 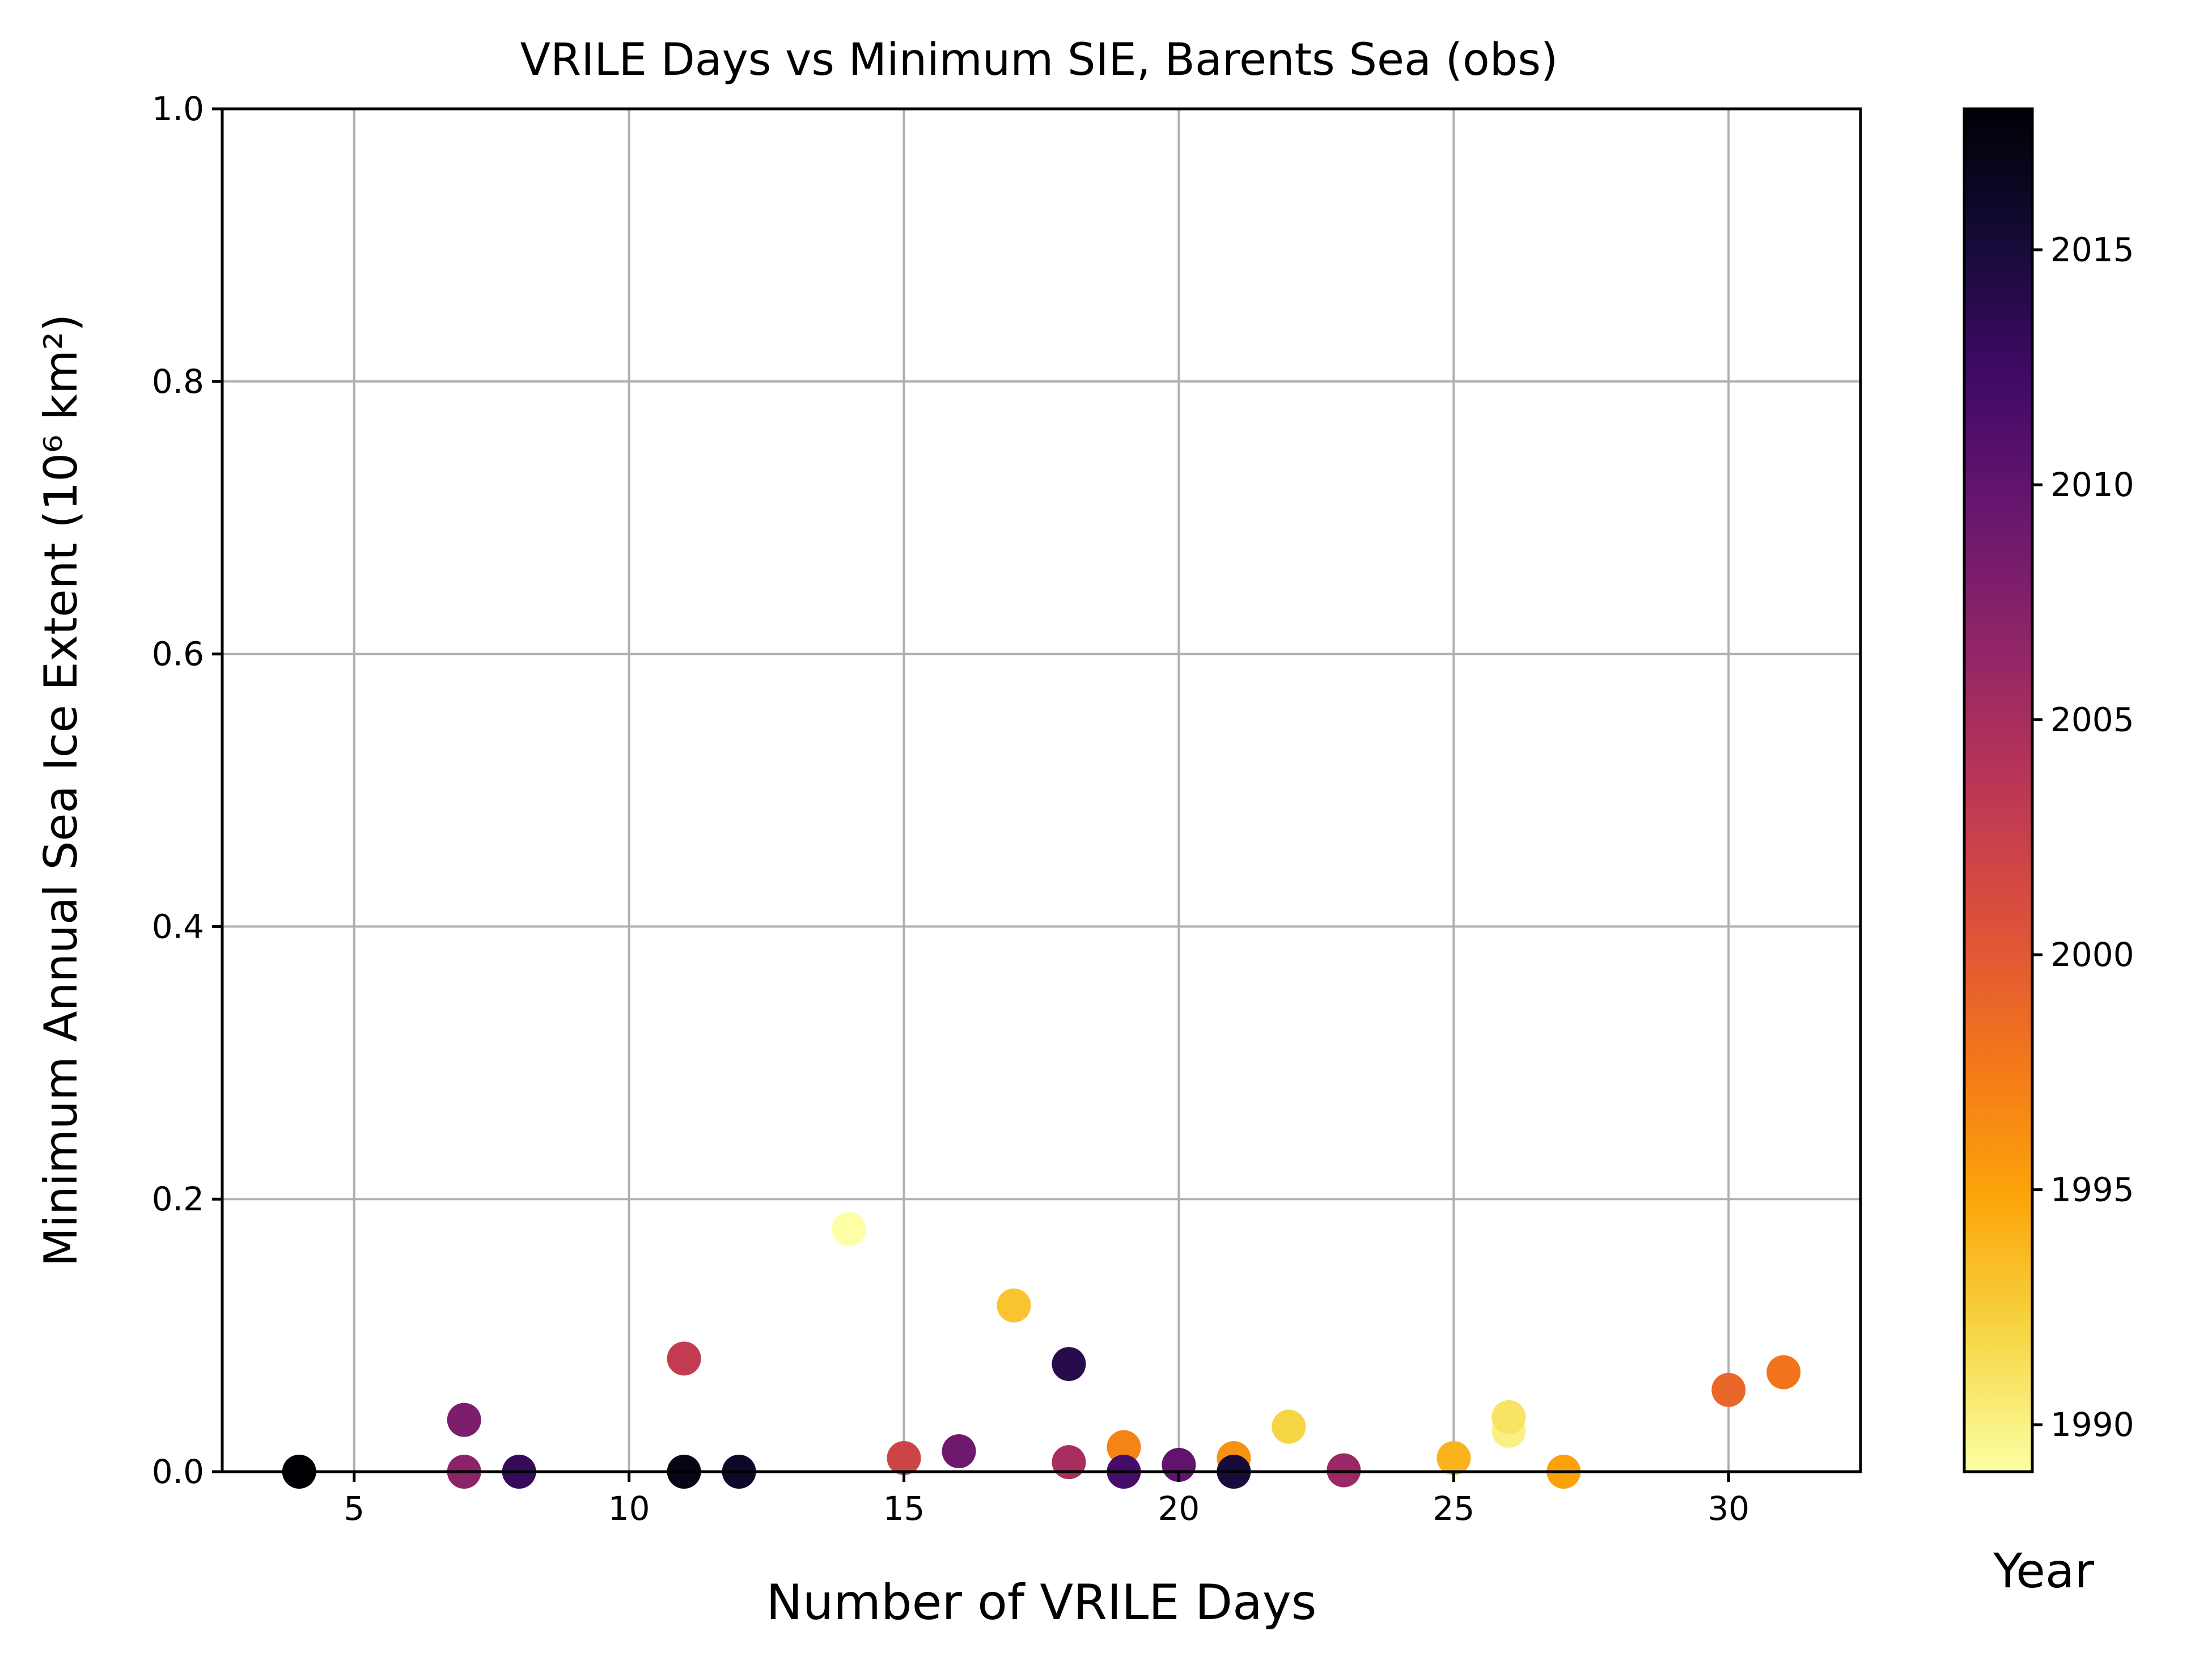 I want to click on y-axis-ticks: 0.0 0.2 0.4 0.6 0.8 1.0, so click(x=187, y=790).